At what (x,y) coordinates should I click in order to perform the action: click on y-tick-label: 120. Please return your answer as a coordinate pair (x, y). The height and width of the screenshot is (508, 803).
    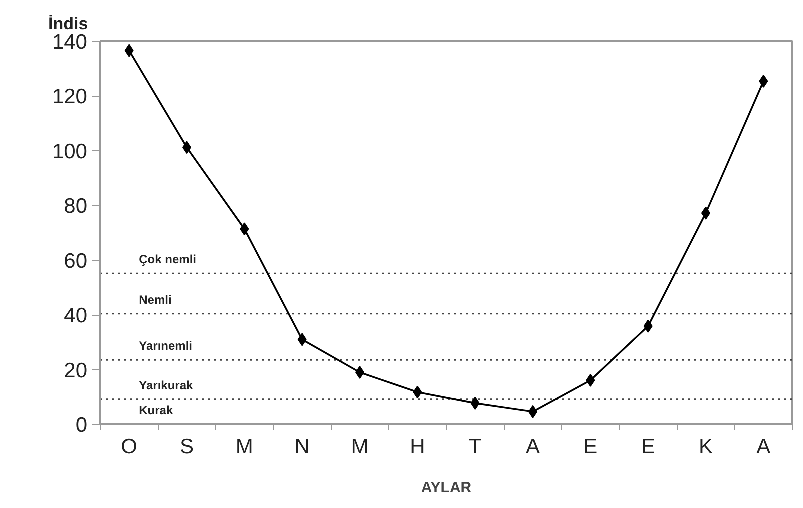
    Looking at the image, I should click on (70, 97).